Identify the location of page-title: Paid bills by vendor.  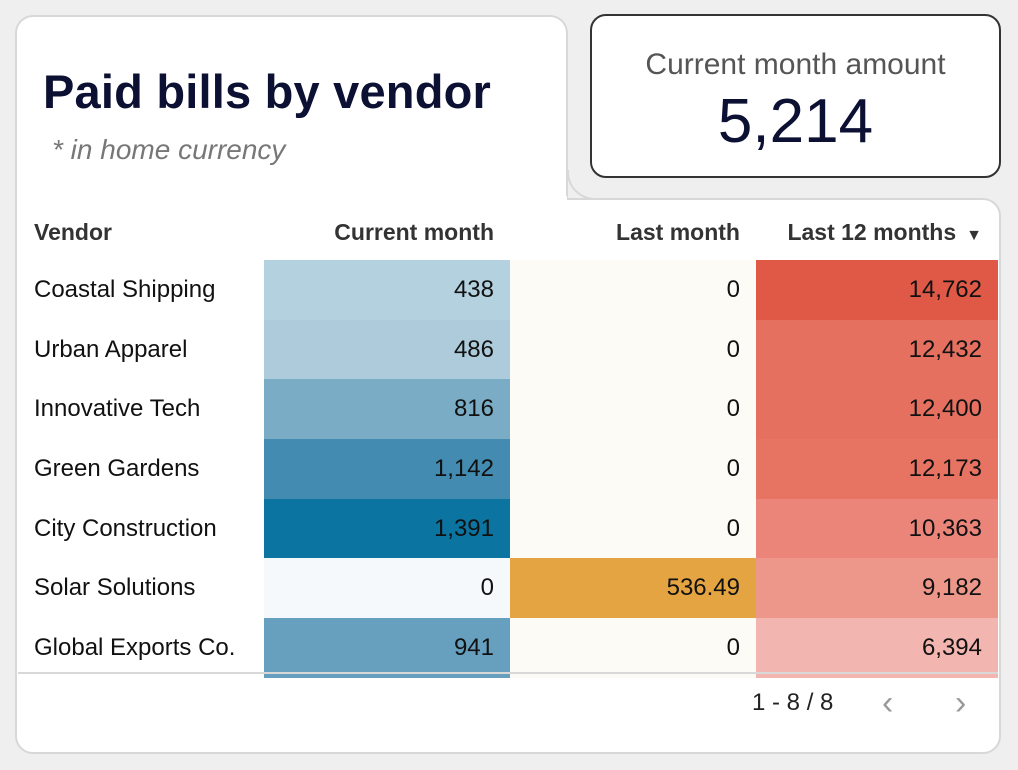
(267, 91).